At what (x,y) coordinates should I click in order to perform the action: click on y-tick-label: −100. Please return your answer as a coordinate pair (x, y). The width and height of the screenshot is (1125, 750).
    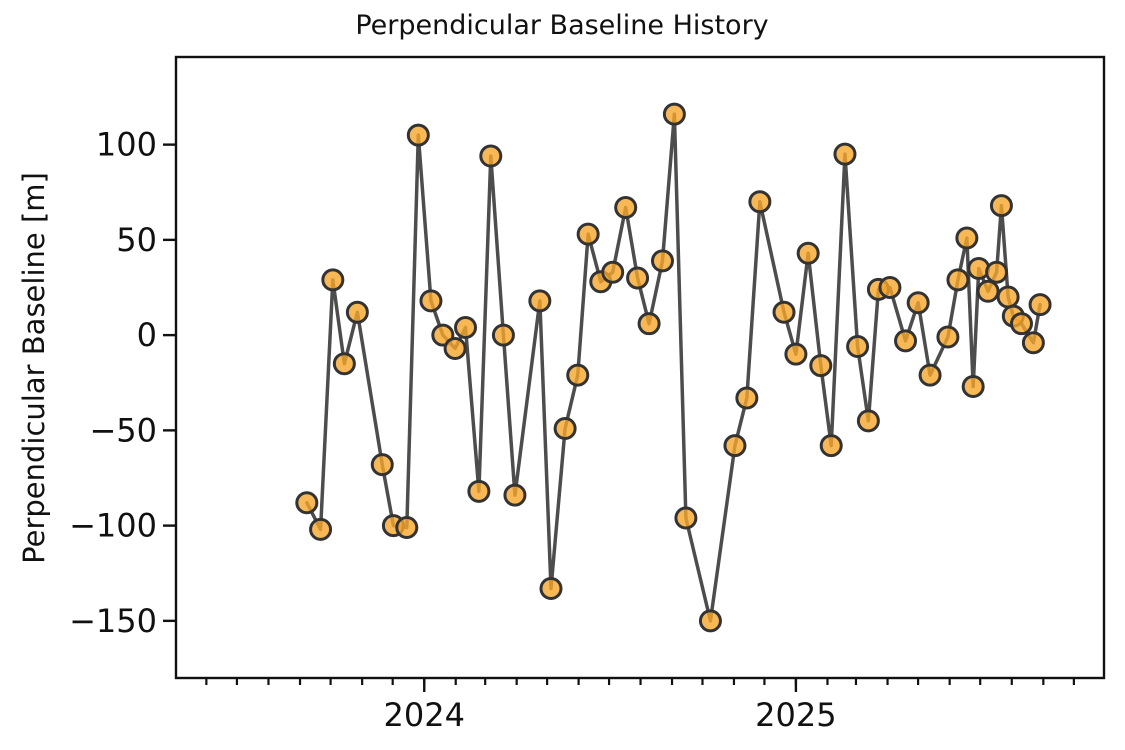
    Looking at the image, I should click on (113, 526).